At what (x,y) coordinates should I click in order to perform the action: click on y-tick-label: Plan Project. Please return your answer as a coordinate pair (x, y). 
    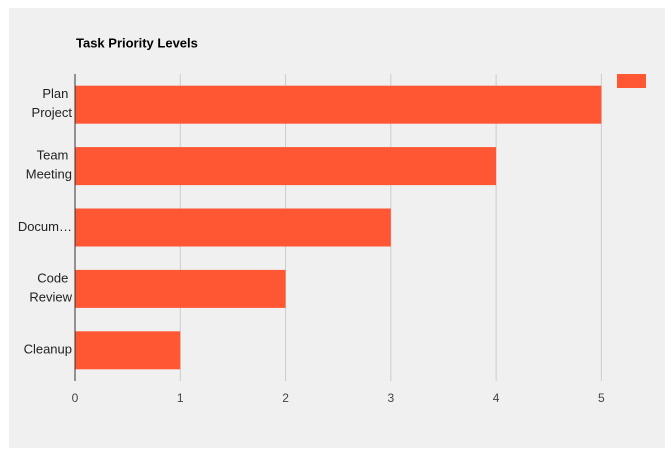
    Looking at the image, I should click on (52, 104).